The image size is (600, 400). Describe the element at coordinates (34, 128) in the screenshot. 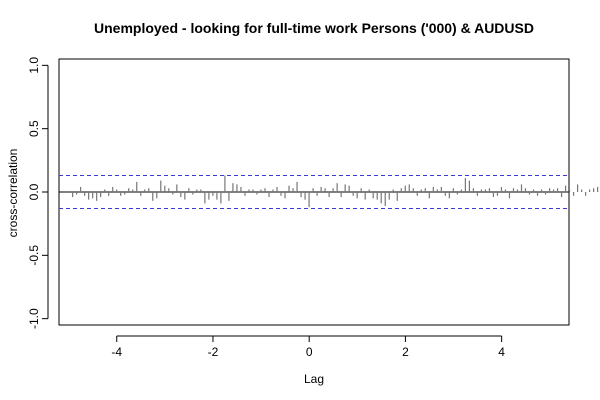

I see `y-tick-label: 0.5` at that location.